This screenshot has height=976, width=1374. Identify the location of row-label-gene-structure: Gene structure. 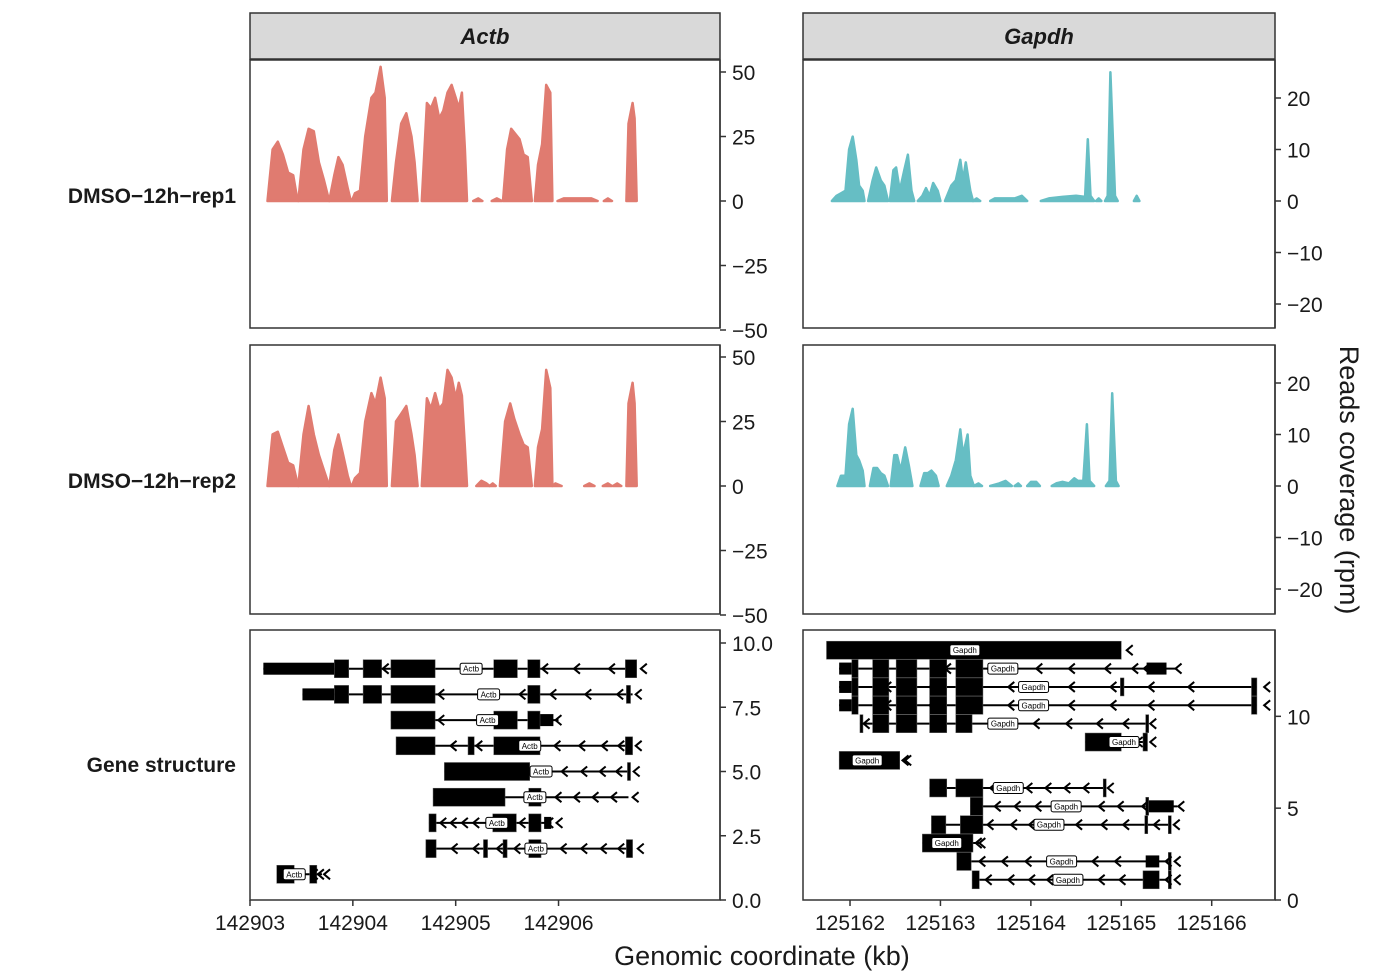
(161, 765).